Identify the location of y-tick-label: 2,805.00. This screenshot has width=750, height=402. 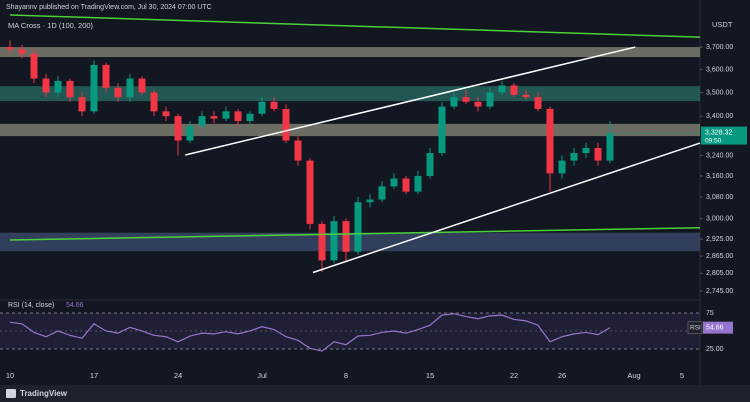
(719, 273).